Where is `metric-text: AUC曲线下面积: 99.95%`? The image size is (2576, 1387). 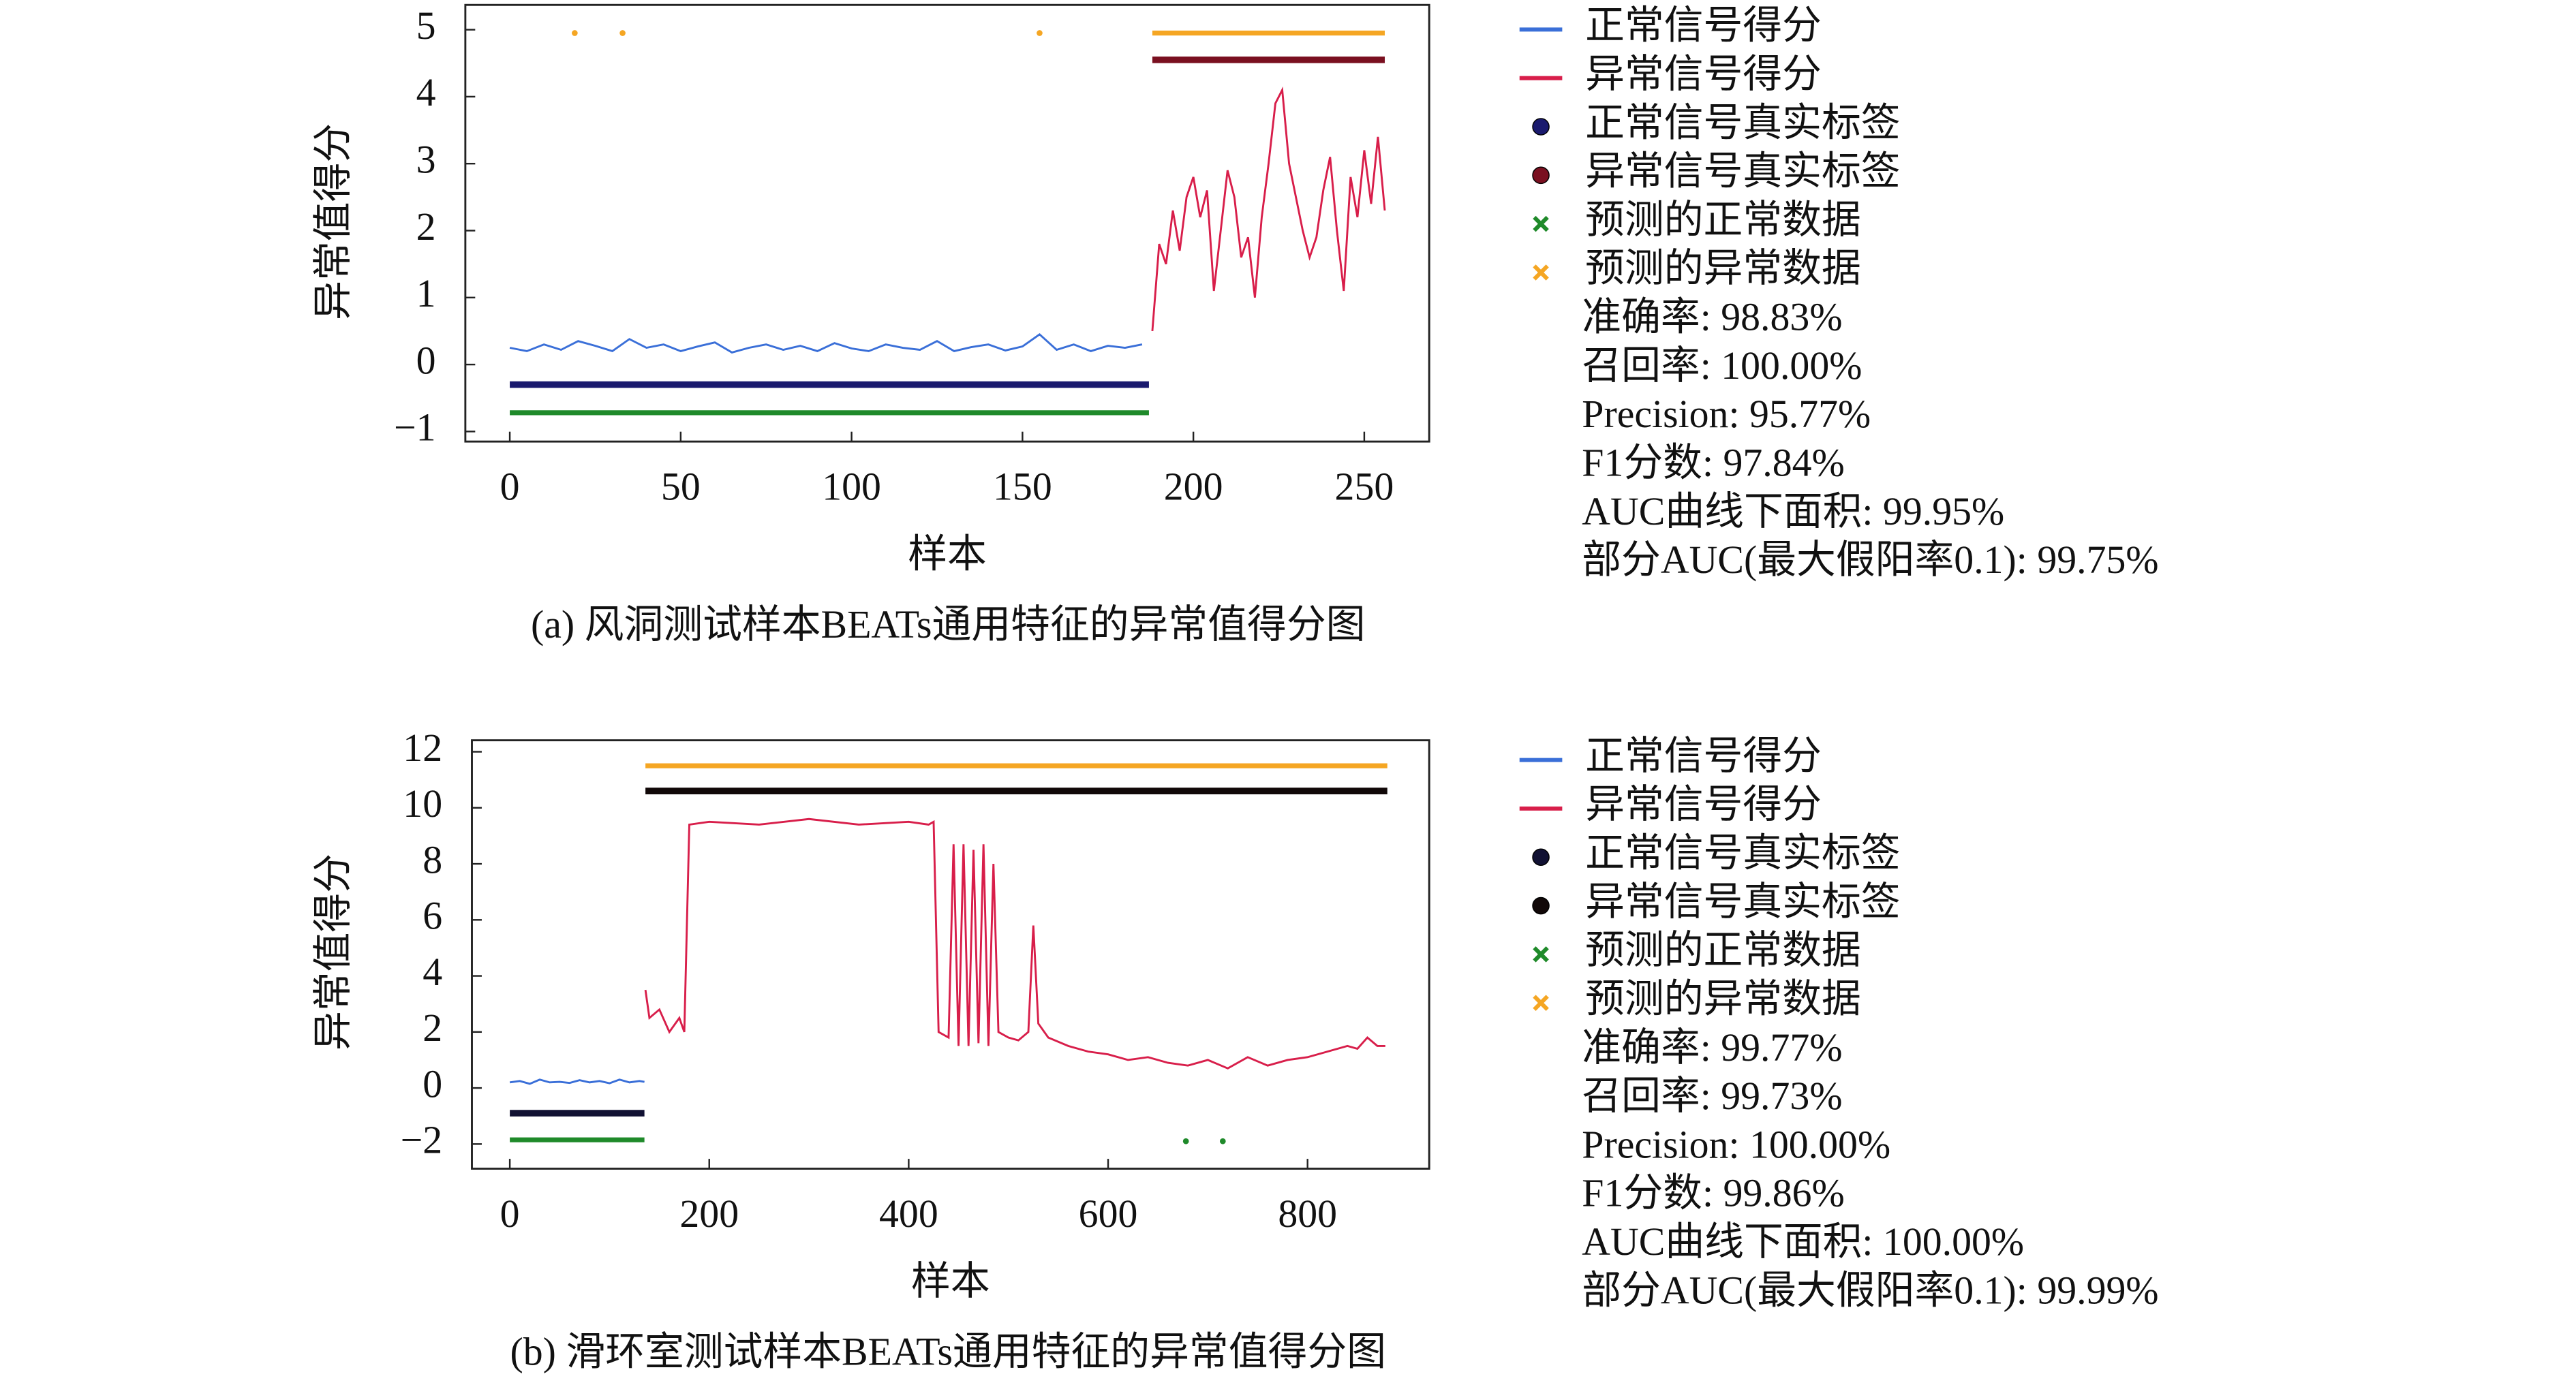 metric-text: AUC曲线下面积: 99.95% is located at coordinates (1793, 511).